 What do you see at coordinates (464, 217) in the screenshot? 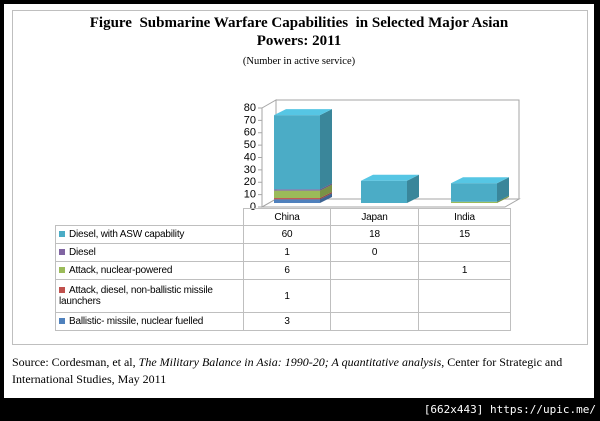
I see `x-tick-label: India` at bounding box center [464, 217].